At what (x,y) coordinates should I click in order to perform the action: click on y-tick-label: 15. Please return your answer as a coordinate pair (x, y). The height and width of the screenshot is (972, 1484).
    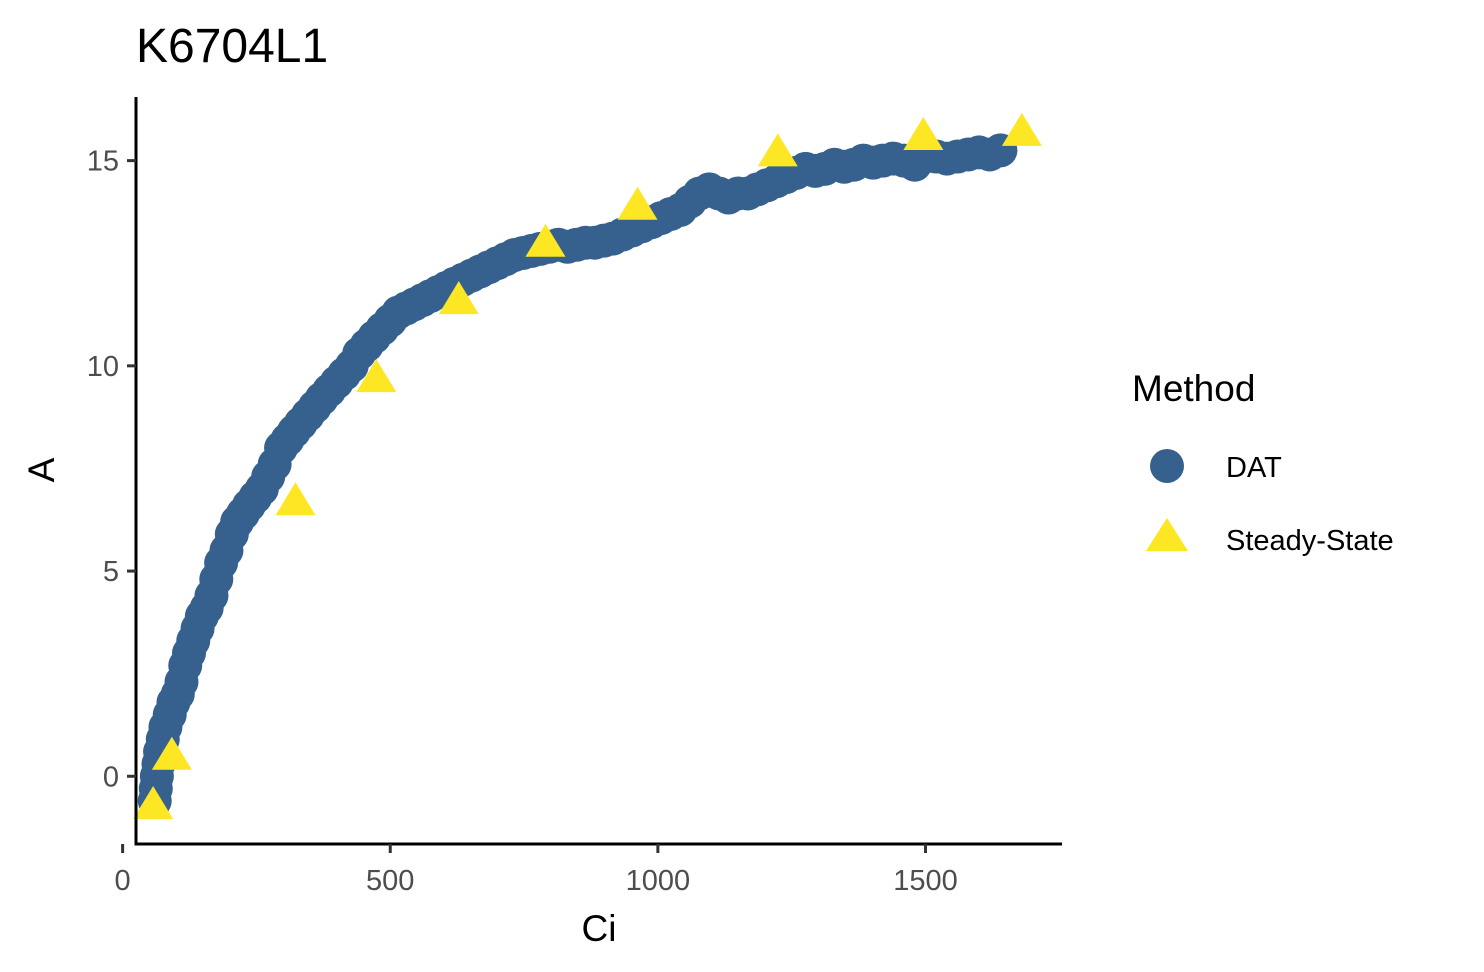
    Looking at the image, I should click on (103, 162).